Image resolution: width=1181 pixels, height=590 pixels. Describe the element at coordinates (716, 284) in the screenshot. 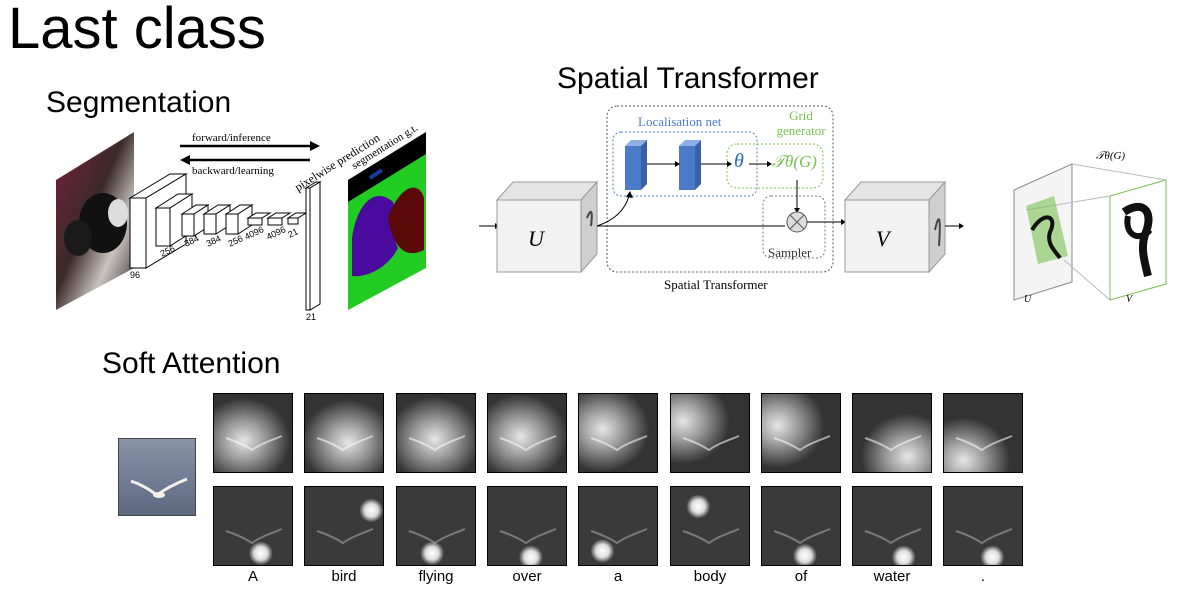

I see `spatial-transformer-label: Spatial Transformer` at that location.